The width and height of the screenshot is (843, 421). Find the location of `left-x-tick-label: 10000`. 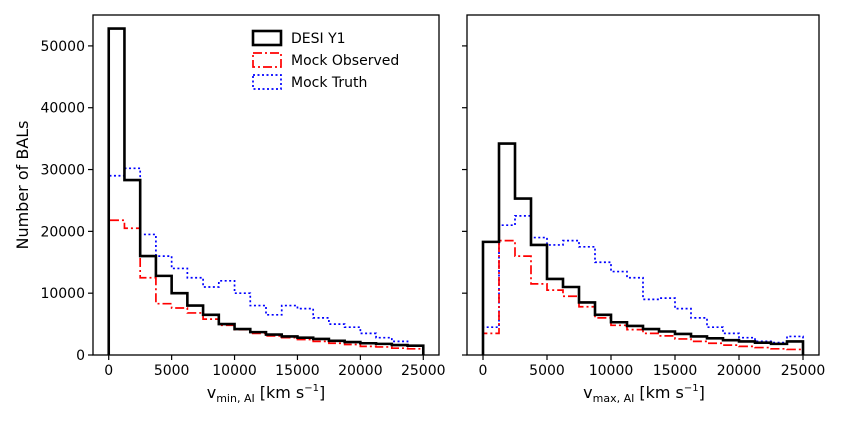

left-x-tick-label: 10000 is located at coordinates (234, 371).